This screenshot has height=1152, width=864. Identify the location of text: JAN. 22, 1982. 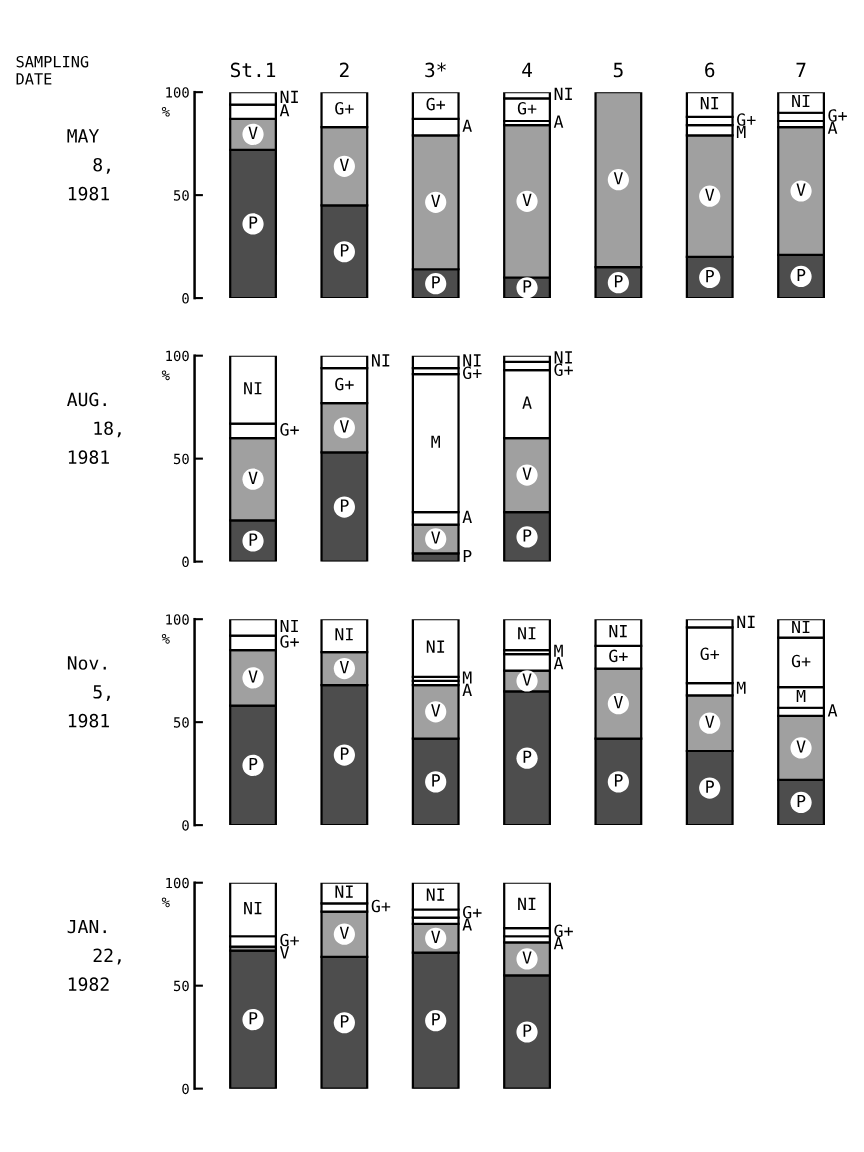
(94, 955).